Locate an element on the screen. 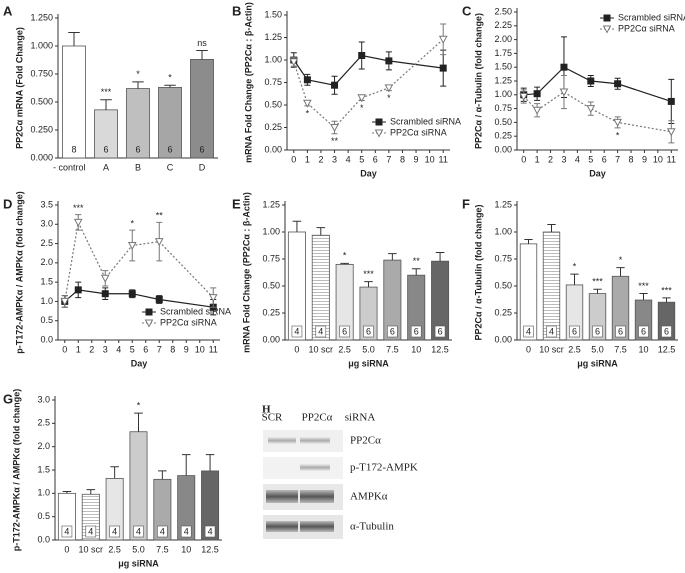 The height and width of the screenshot is (573, 685). x-tick-label: D is located at coordinates (202, 167).